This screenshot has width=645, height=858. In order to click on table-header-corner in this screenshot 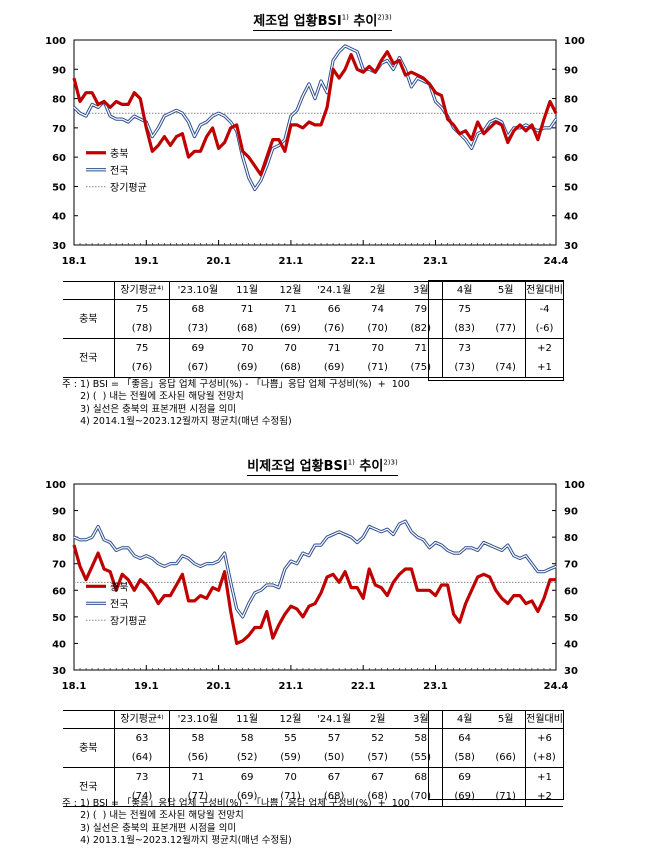, I will do `click(89, 719)`.